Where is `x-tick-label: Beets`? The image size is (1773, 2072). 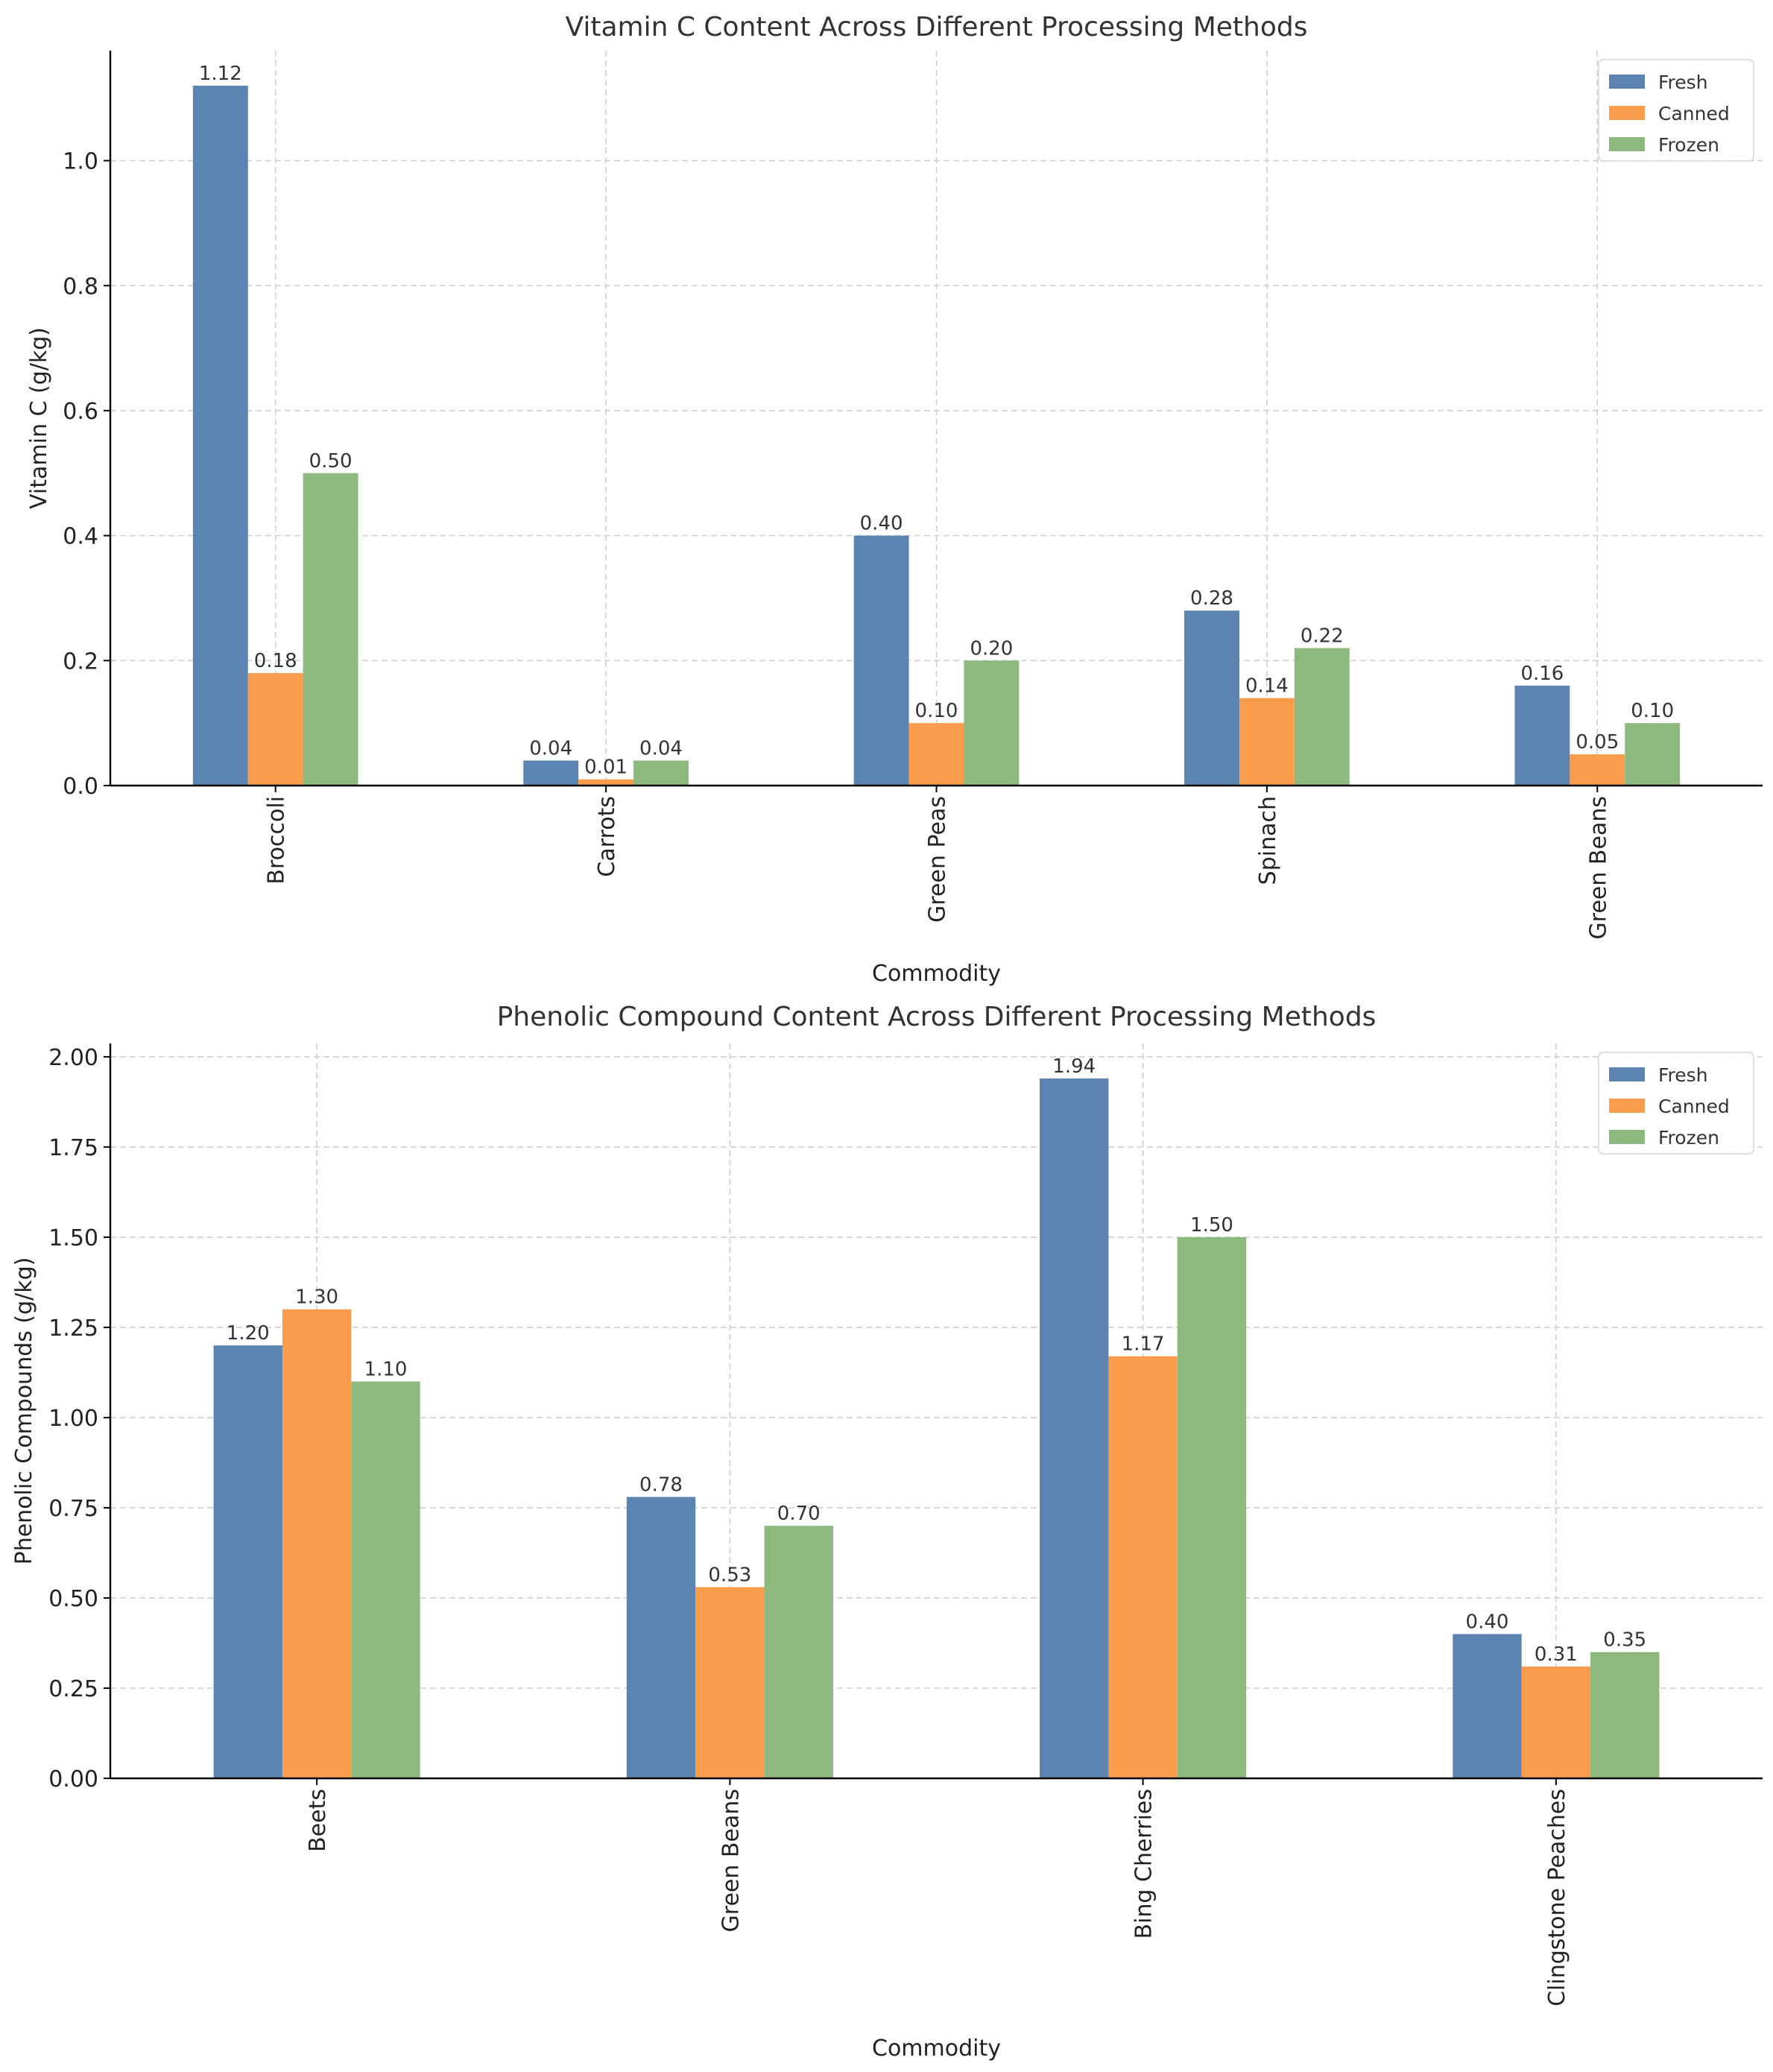
x-tick-label: Beets is located at coordinates (318, 1820).